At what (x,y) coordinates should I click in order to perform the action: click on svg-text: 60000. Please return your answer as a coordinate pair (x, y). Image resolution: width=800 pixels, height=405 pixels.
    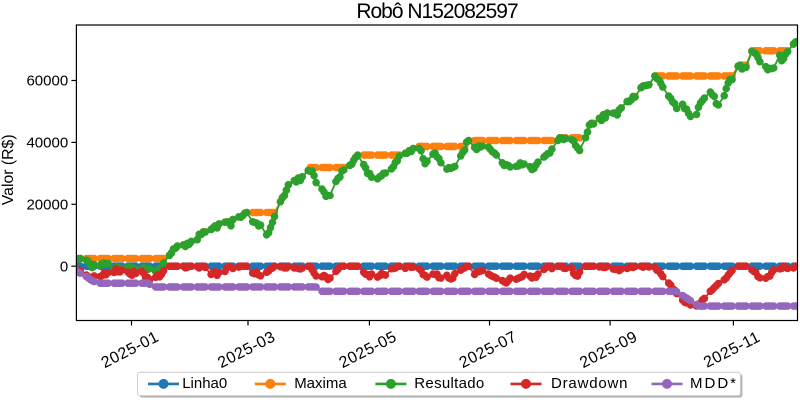
    Looking at the image, I should click on (47, 81).